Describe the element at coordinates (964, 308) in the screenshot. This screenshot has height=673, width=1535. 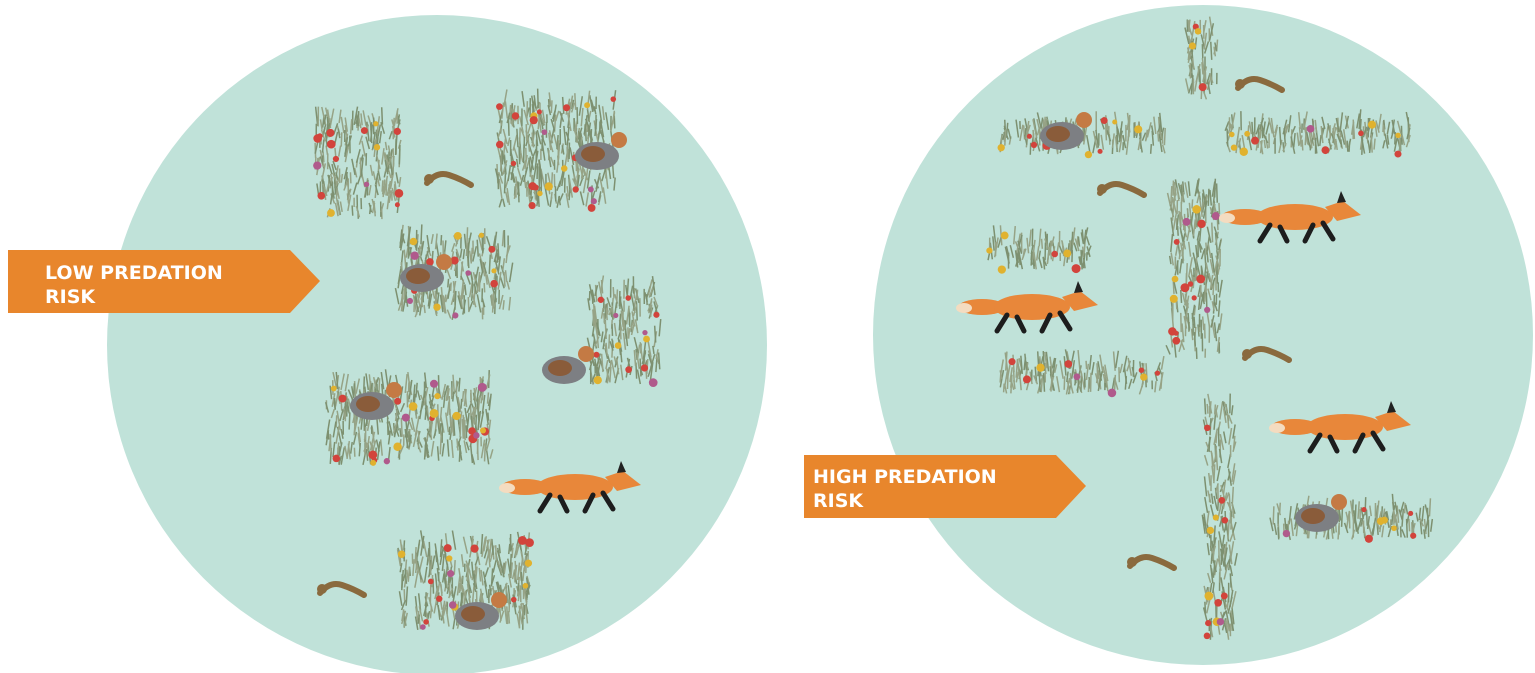
I see `fox-tail-tip` at that location.